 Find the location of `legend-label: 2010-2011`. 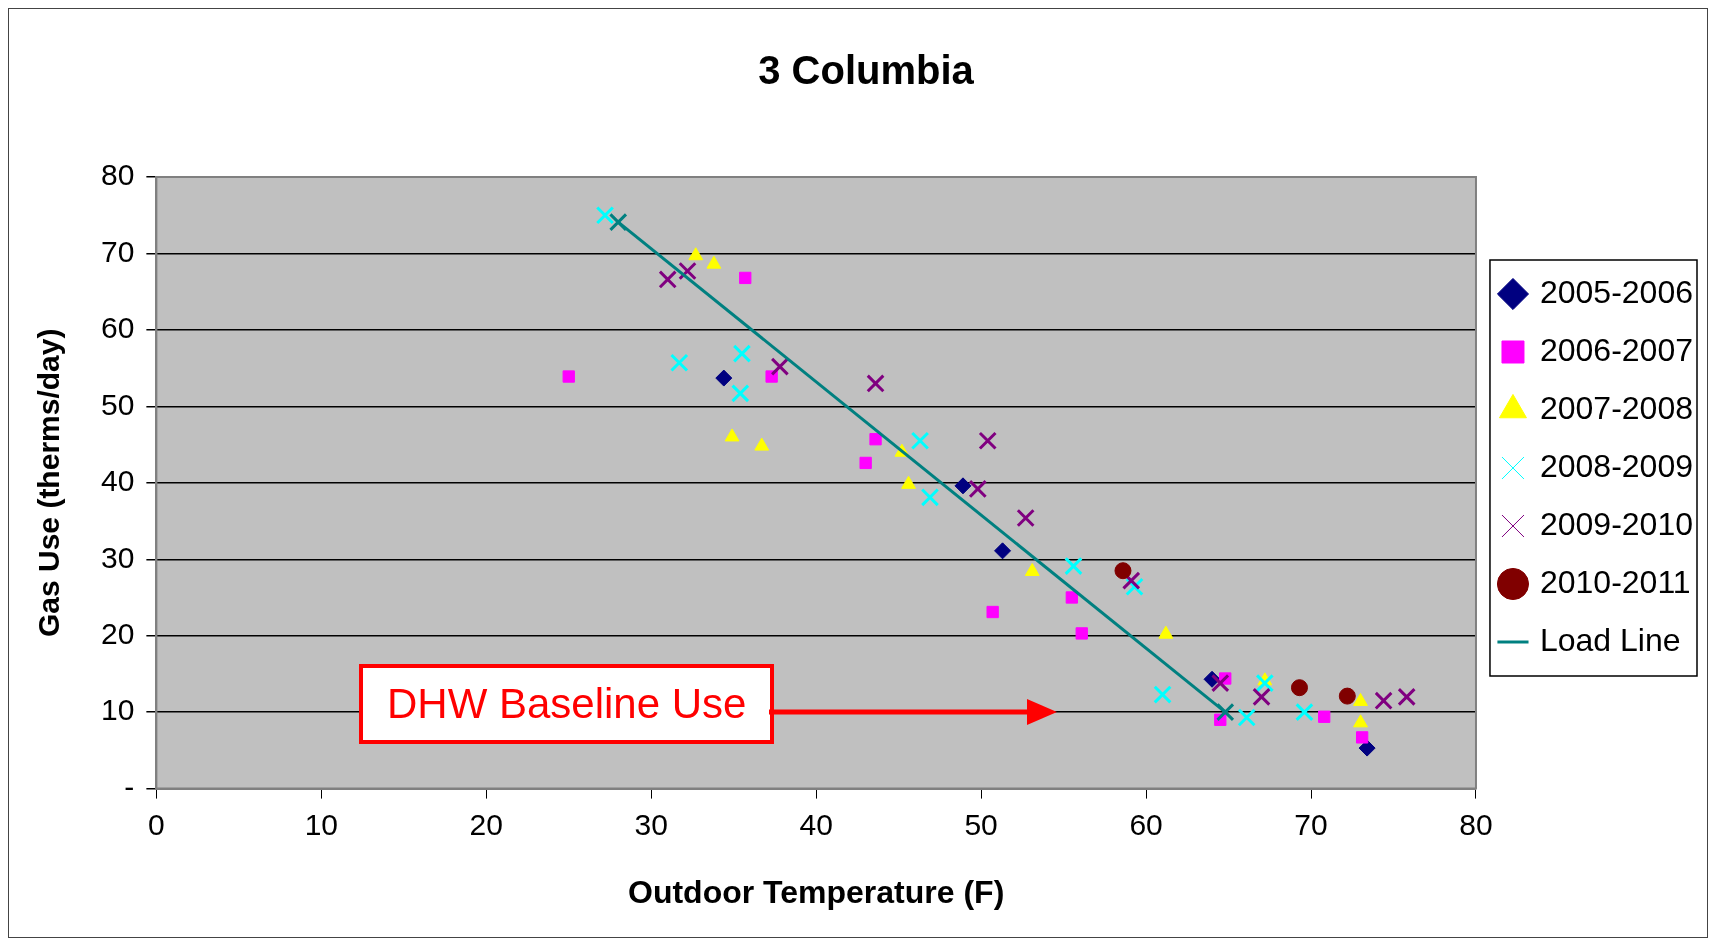

legend-label: 2010-2011 is located at coordinates (1615, 581).